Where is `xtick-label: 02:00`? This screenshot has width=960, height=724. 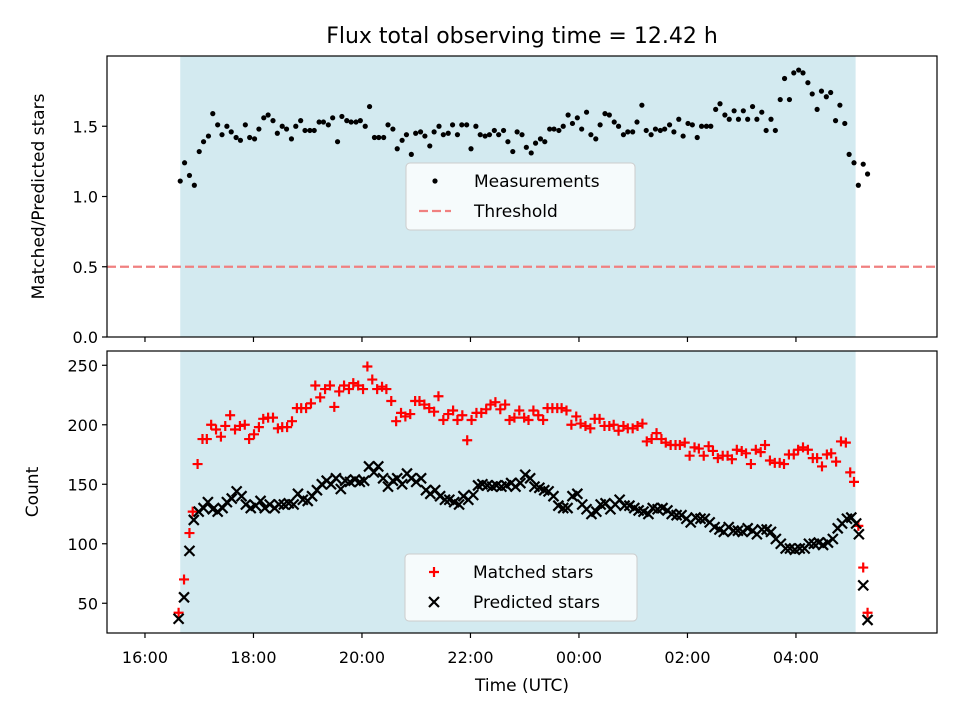
xtick-label: 02:00 is located at coordinates (687, 657).